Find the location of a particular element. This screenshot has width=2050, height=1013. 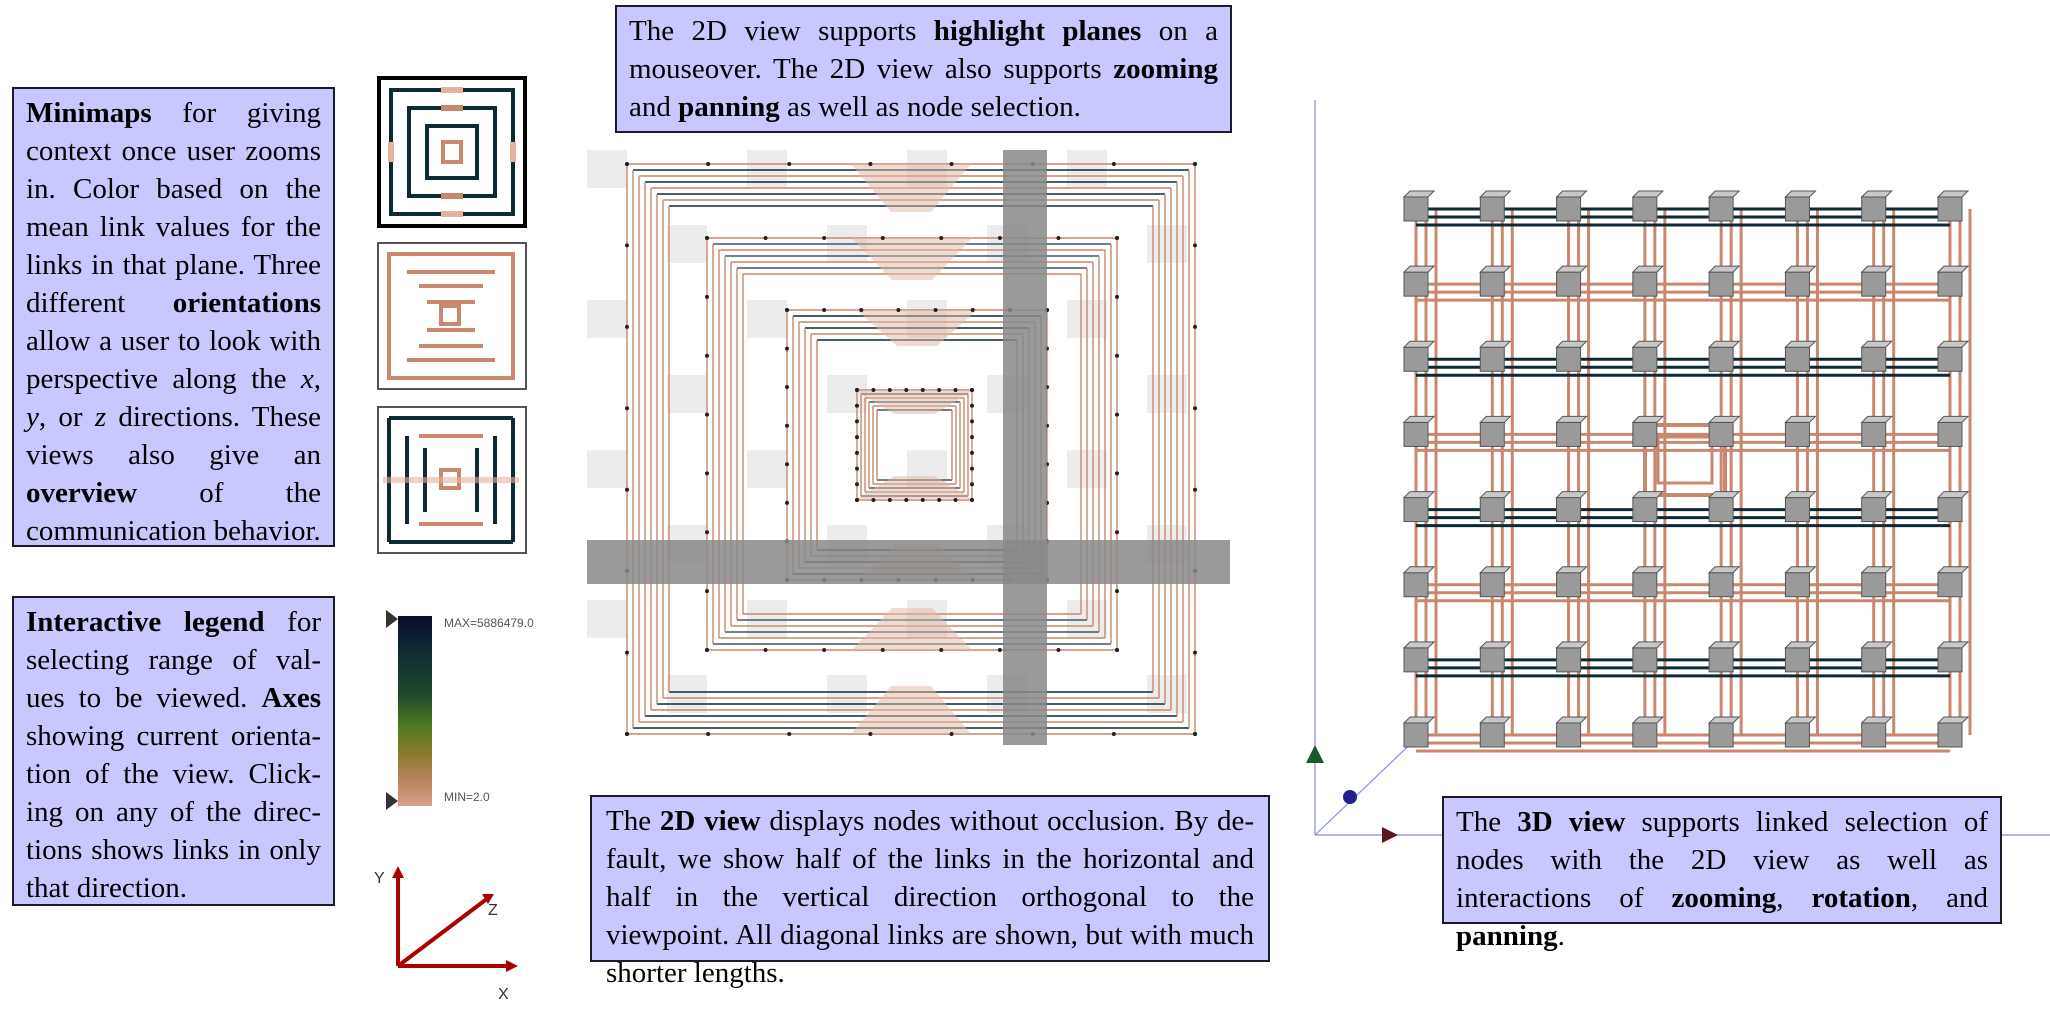

minimap-y-icon is located at coordinates (451, 316).